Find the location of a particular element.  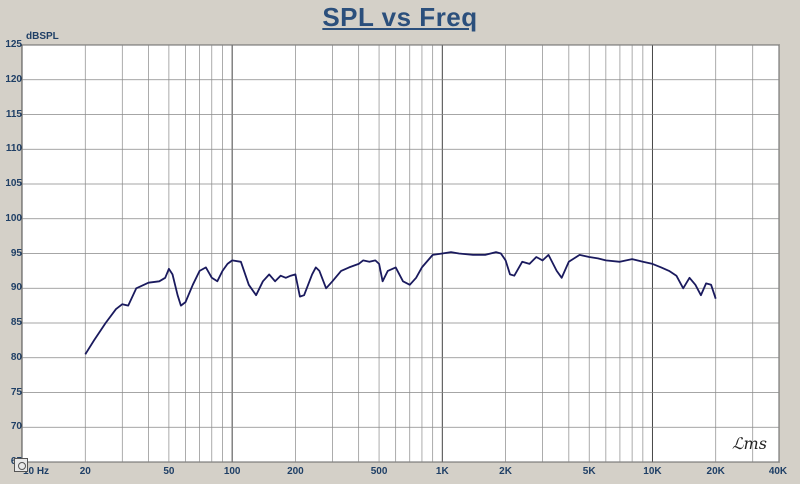

y-tick-label: 85 is located at coordinates (16, 322).